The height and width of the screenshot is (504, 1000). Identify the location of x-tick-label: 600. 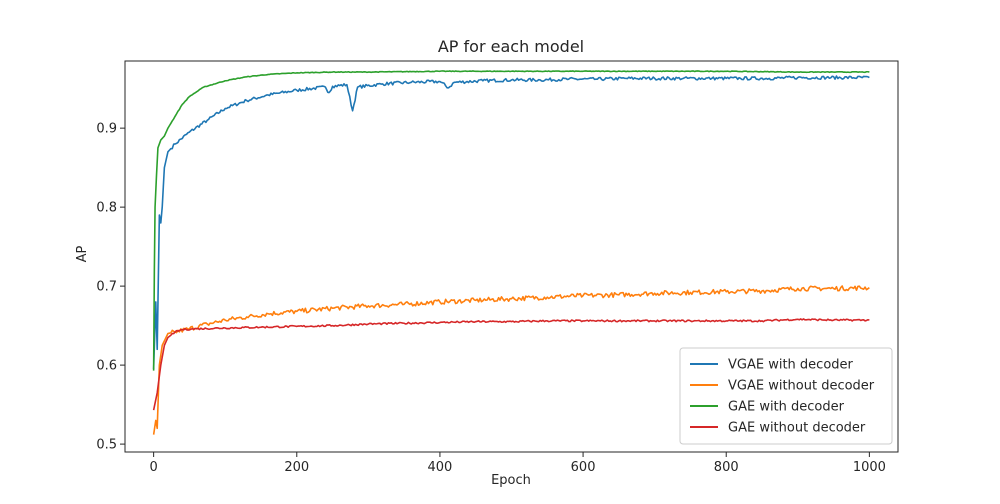
(583, 467).